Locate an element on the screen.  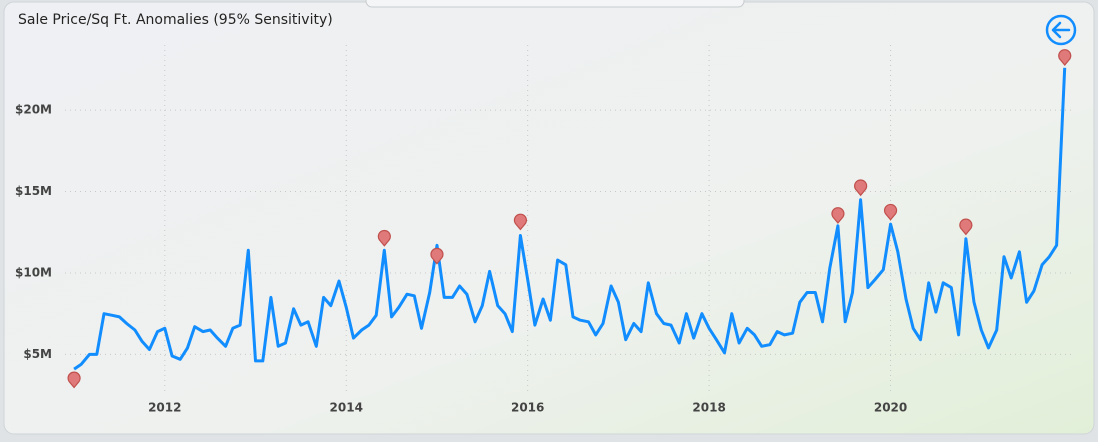
popup-edge is located at coordinates (555, 4).